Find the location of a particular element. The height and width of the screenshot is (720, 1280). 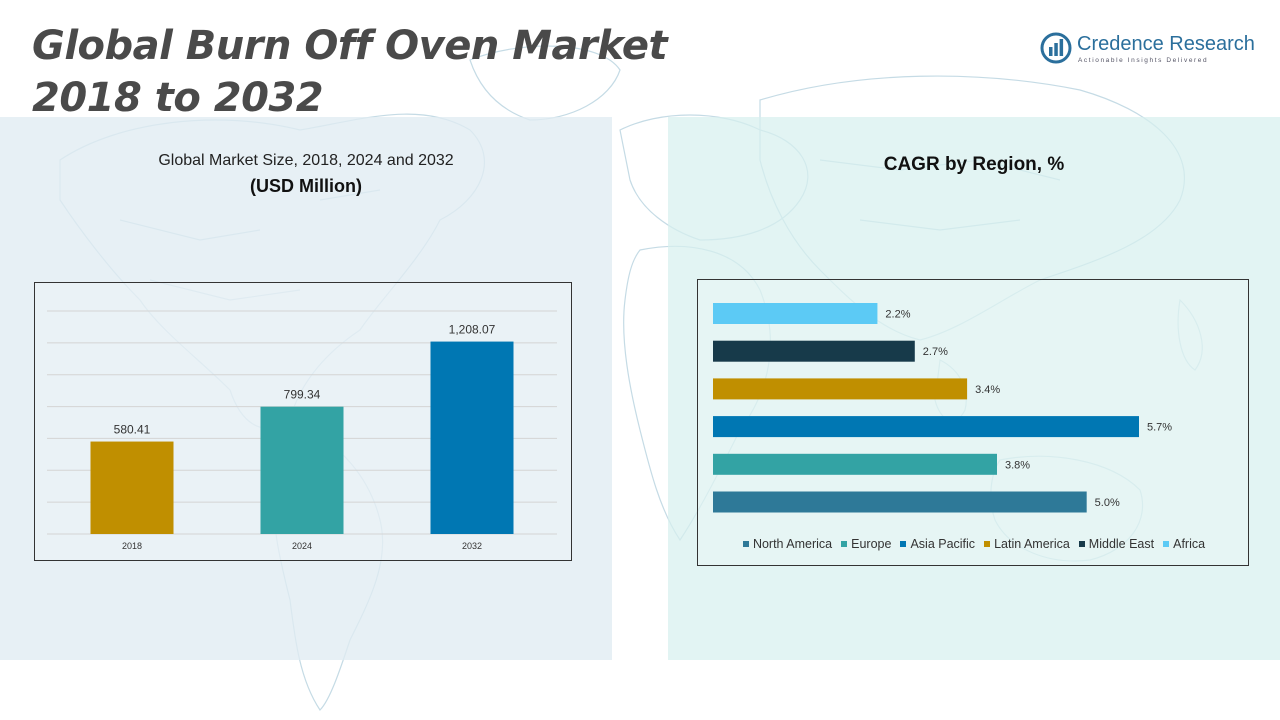

legend-item: Asia Pacific is located at coordinates (937, 544).